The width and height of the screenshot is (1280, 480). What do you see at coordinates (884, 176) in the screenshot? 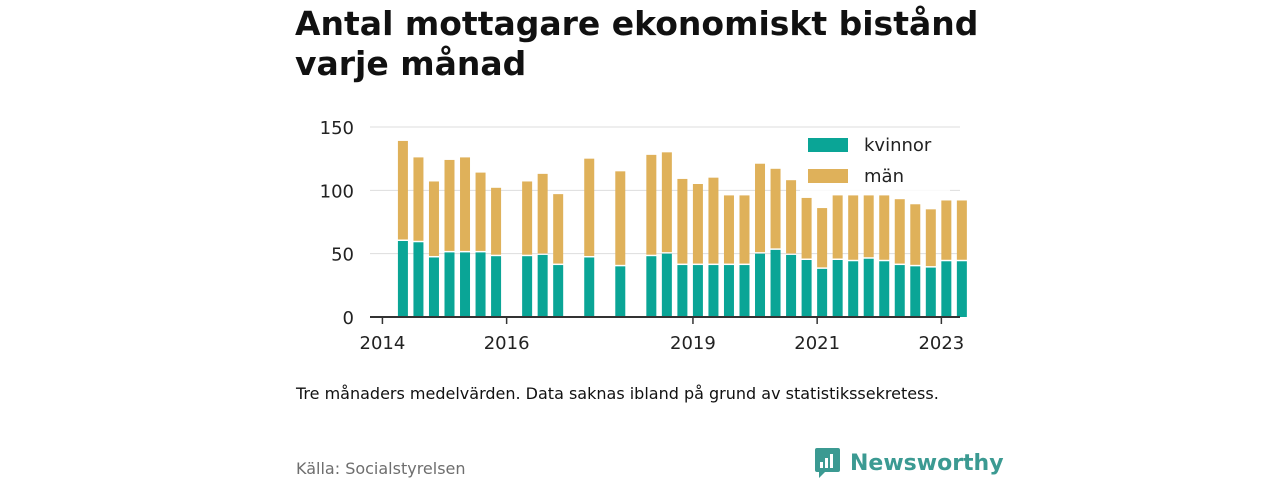
I see `legend-label-man: män` at bounding box center [884, 176].